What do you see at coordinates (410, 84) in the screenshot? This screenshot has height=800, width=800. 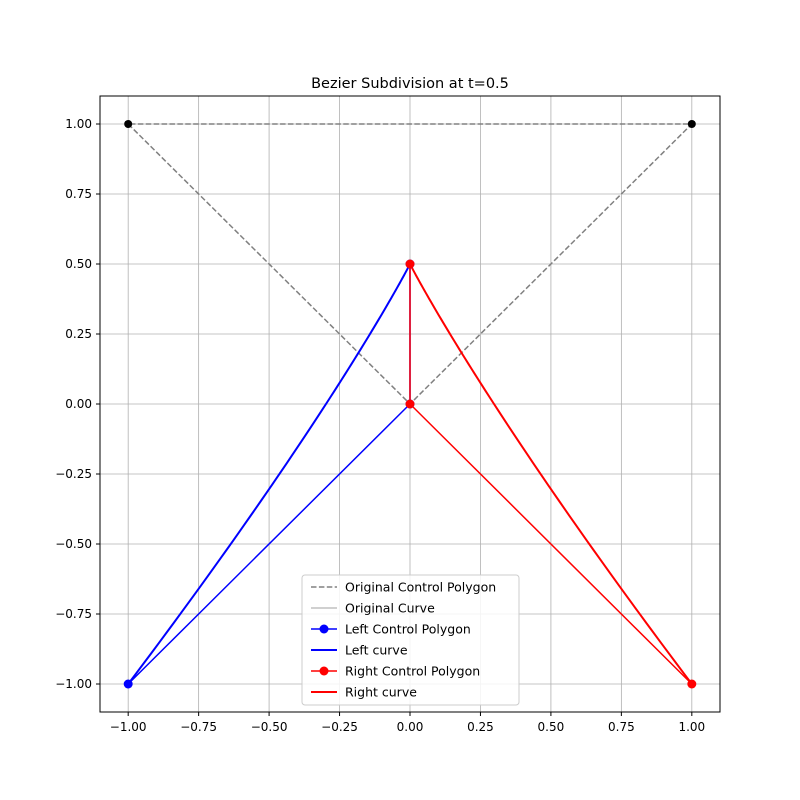 I see `chart-title: Bezier Subdivision at t=0.5` at bounding box center [410, 84].